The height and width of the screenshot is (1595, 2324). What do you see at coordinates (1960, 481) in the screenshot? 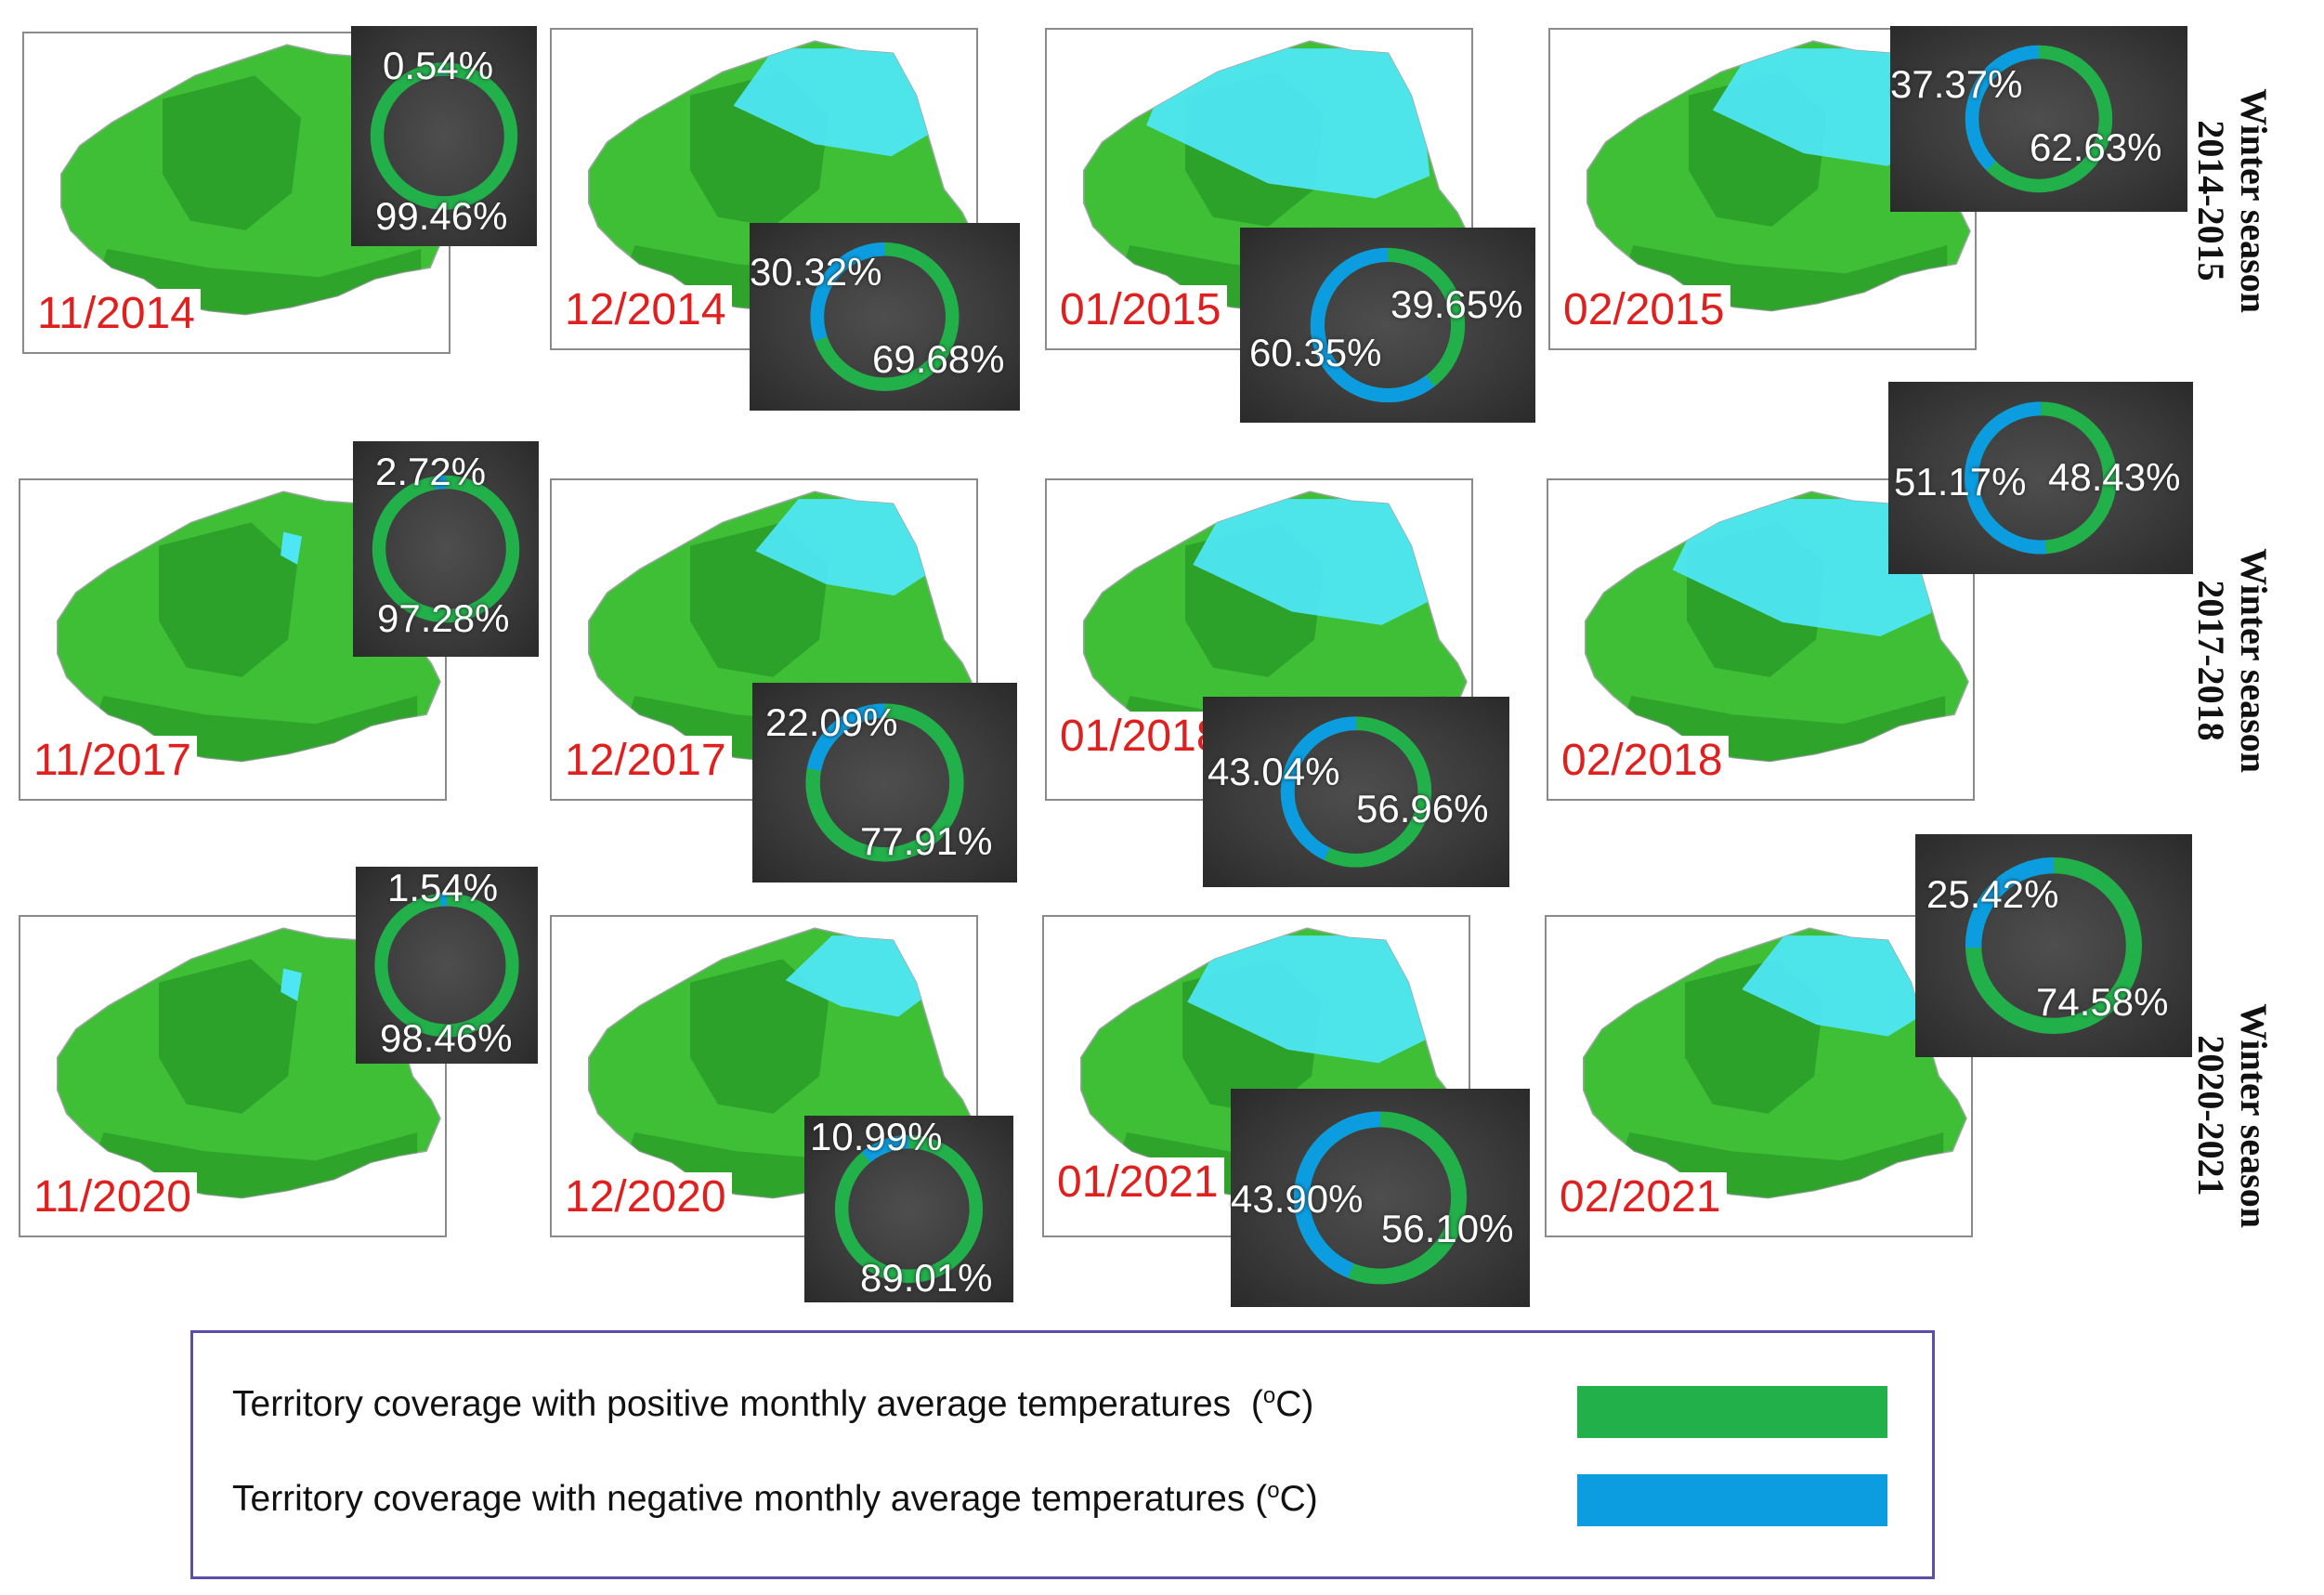
I see `negative-percent: 51.17%` at bounding box center [1960, 481].